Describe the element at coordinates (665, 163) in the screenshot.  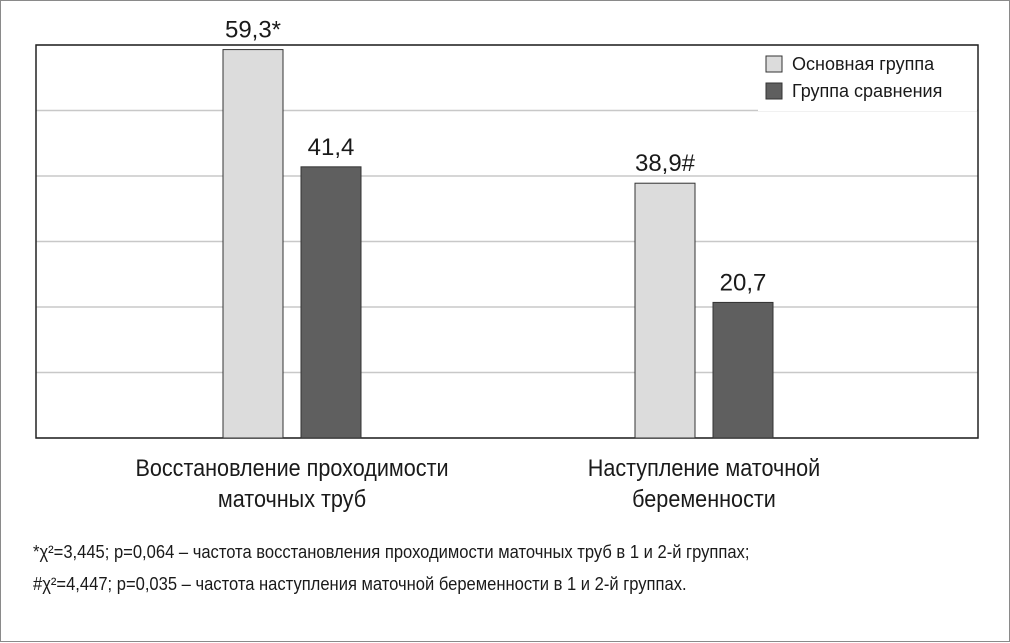
I see `value-label: 38,9#` at that location.